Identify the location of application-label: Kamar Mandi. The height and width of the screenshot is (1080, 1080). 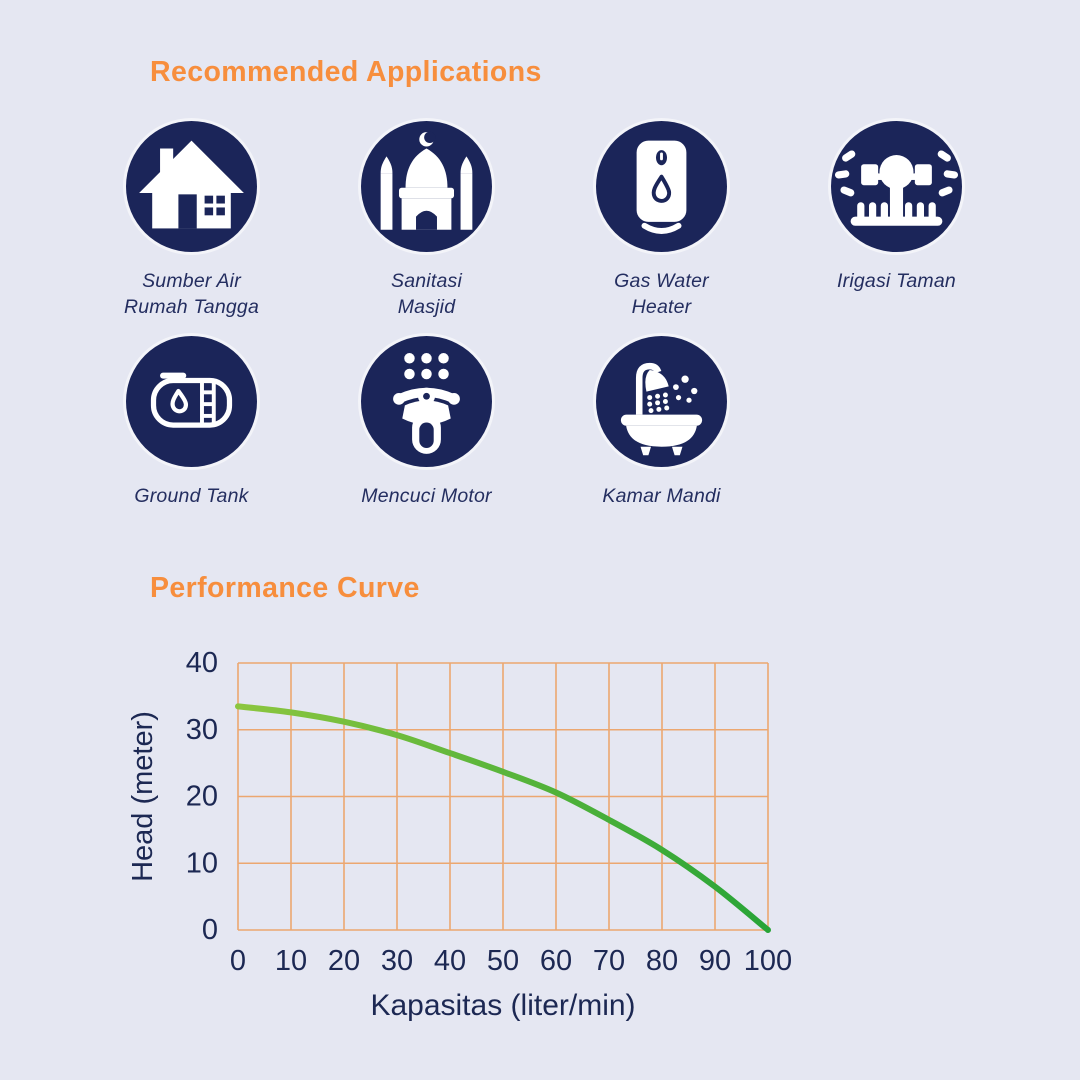
(661, 496).